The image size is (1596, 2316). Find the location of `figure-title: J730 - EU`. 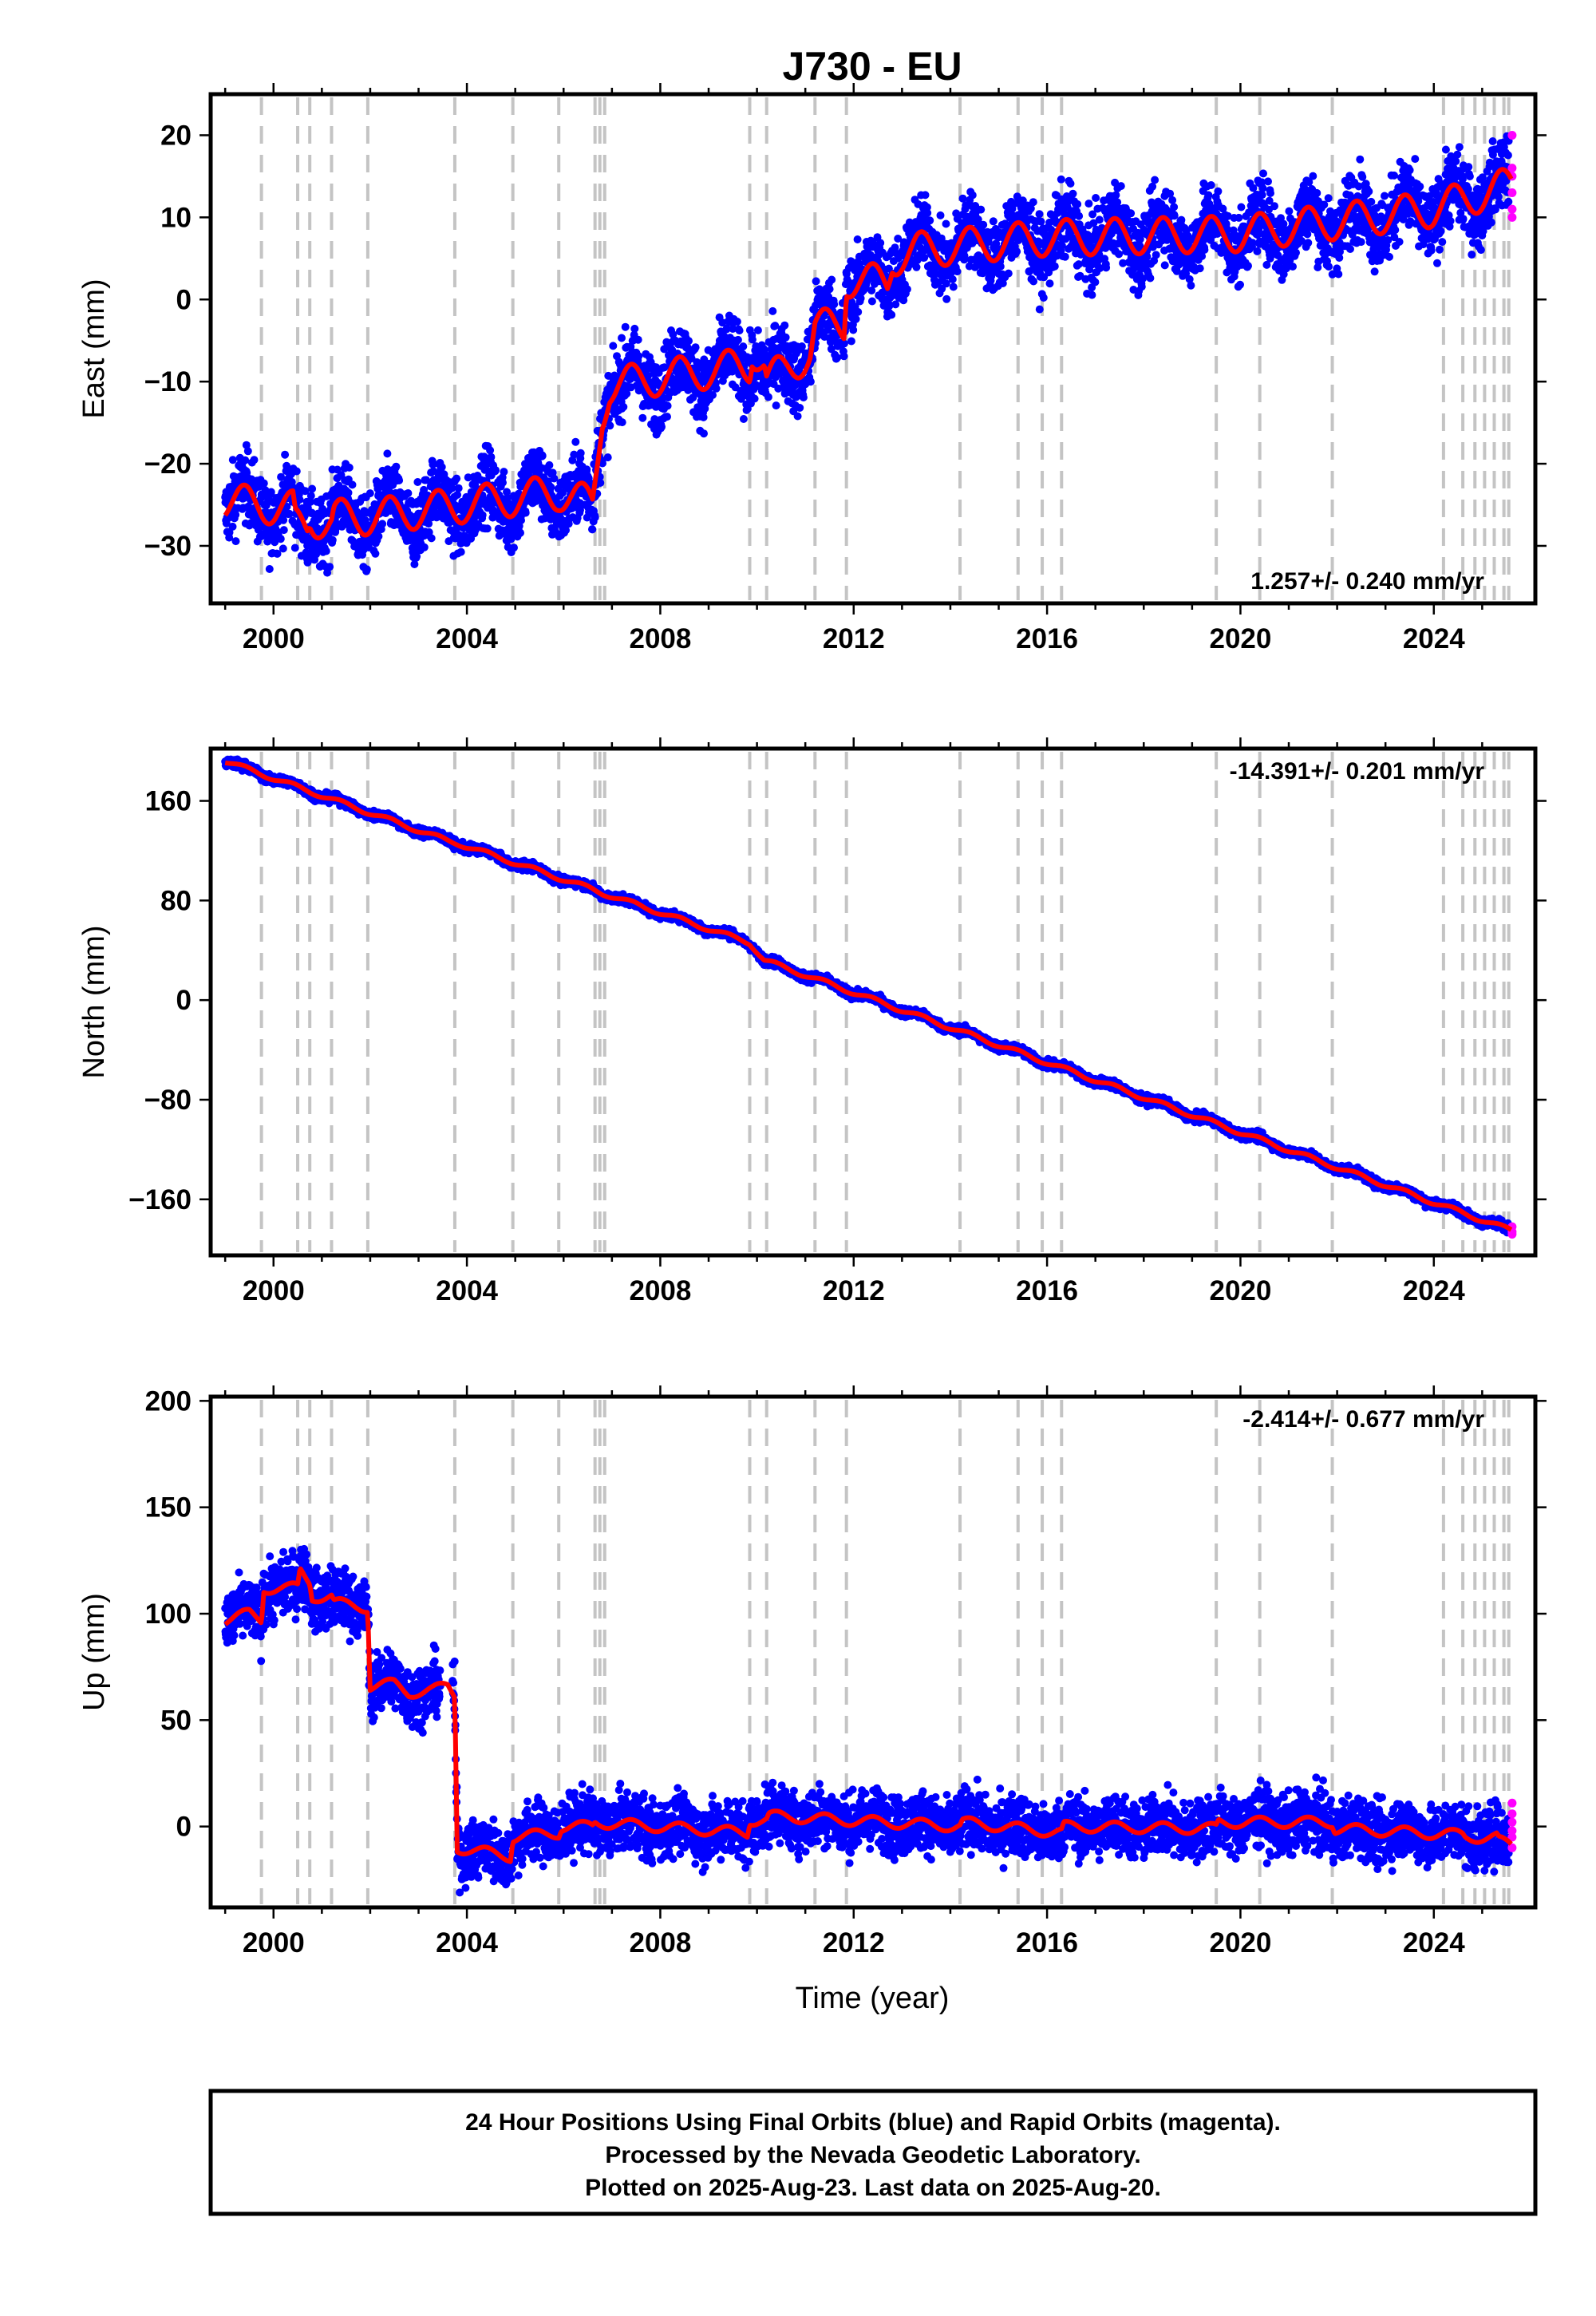

figure-title: J730 - EU is located at coordinates (872, 66).